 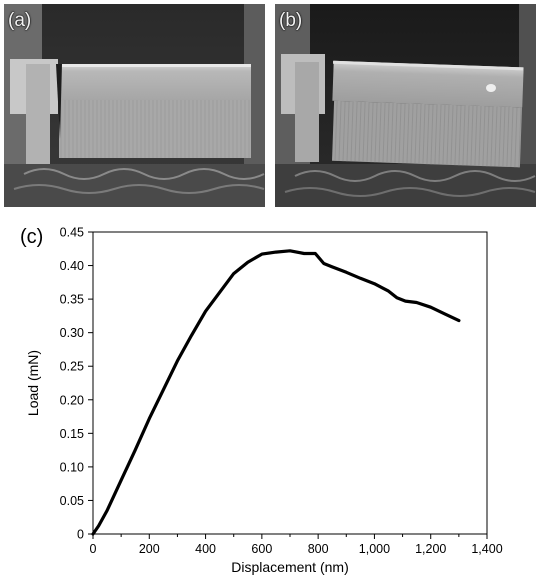 I want to click on y-tick-label: 0.10, so click(x=72, y=467).